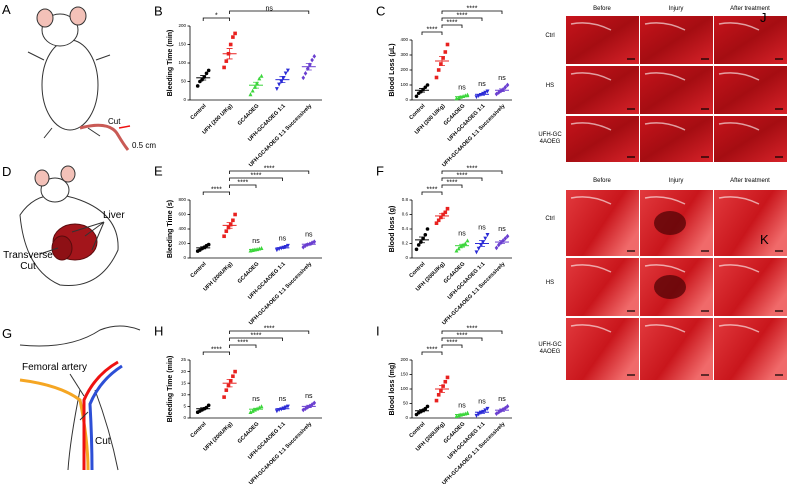  Describe the element at coordinates (182, 214) in the screenshot. I see `y-tick-label: 600` at that location.